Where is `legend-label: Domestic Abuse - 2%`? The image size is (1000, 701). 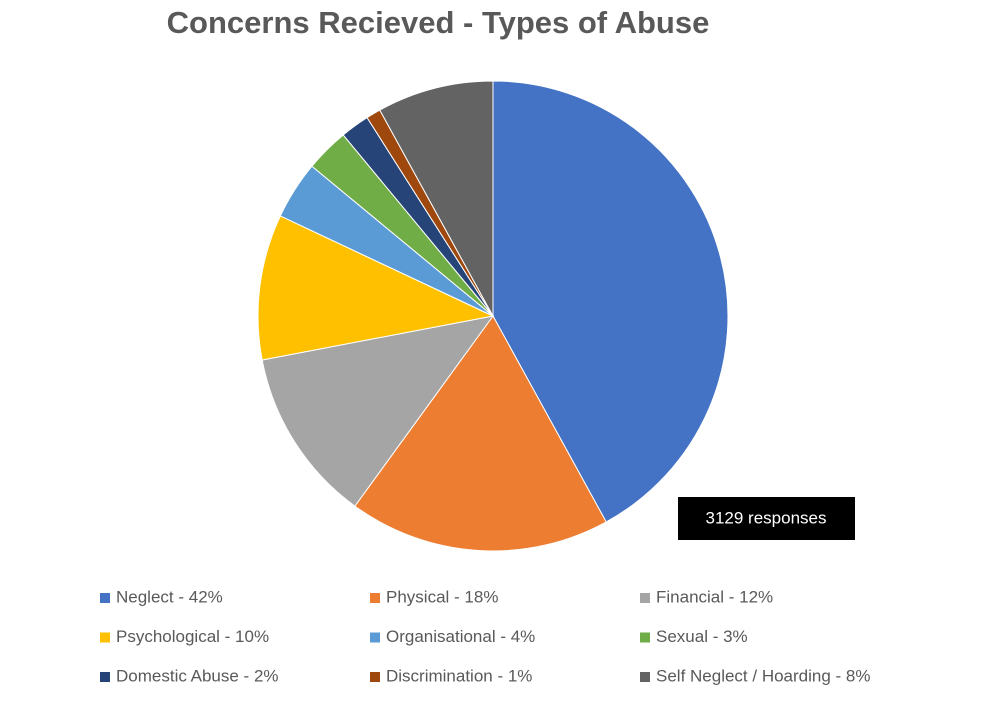 legend-label: Domestic Abuse - 2% is located at coordinates (197, 675).